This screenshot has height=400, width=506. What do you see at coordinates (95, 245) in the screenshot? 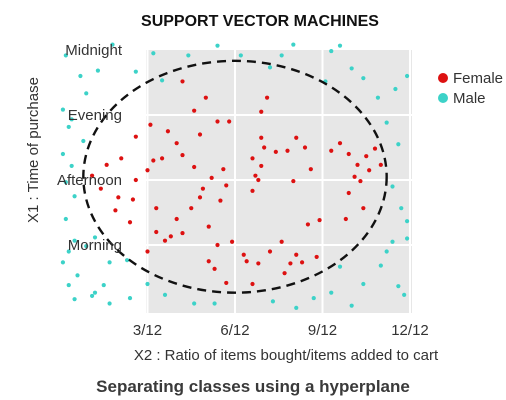
I see `y-tick-label: Morning` at bounding box center [95, 245].